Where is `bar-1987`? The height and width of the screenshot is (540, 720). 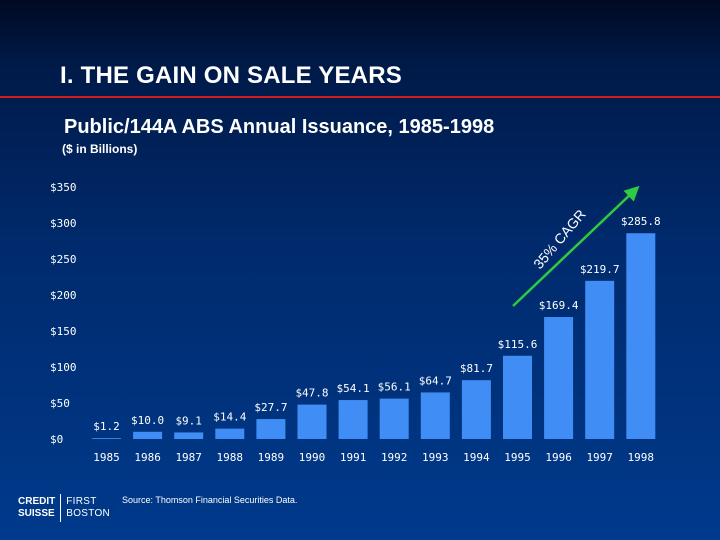
bar-1987 is located at coordinates (189, 435).